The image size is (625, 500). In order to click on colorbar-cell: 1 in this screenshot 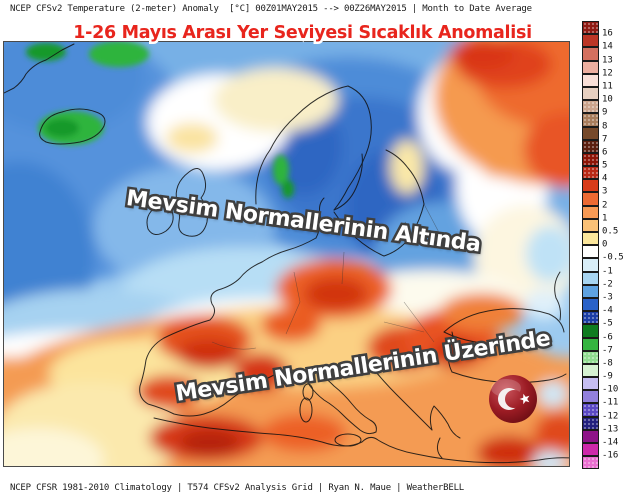, I will do `click(603, 214)`.